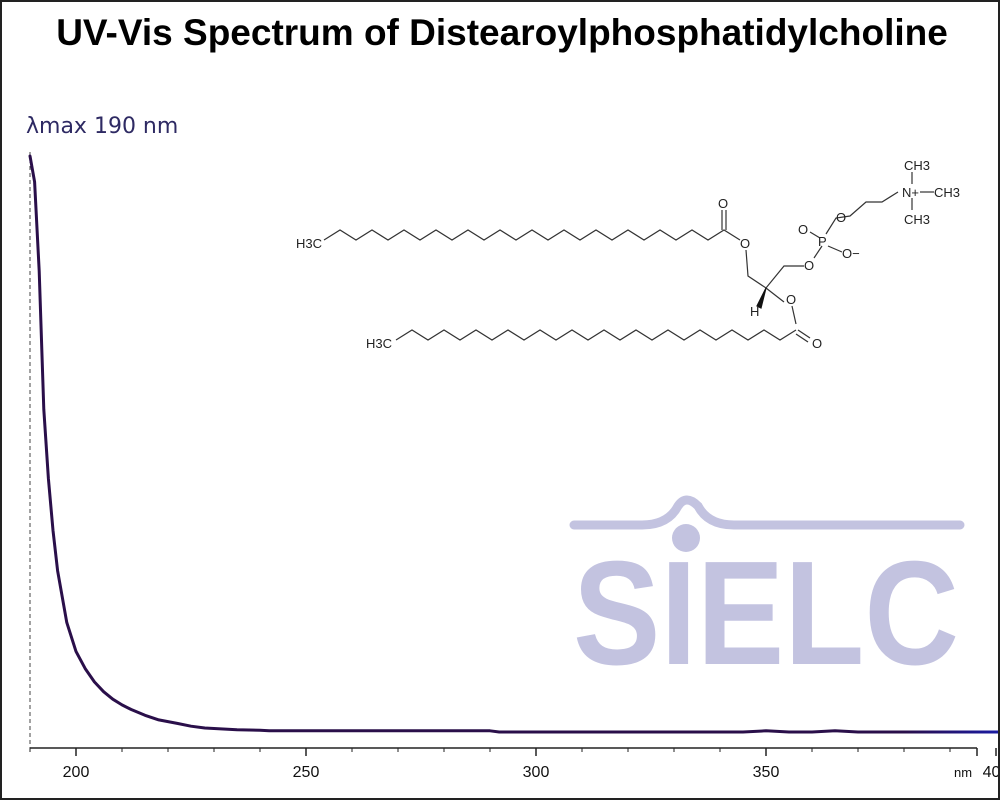 This screenshot has width=1000, height=800. I want to click on top-methyl-label: CH3, so click(917, 165).